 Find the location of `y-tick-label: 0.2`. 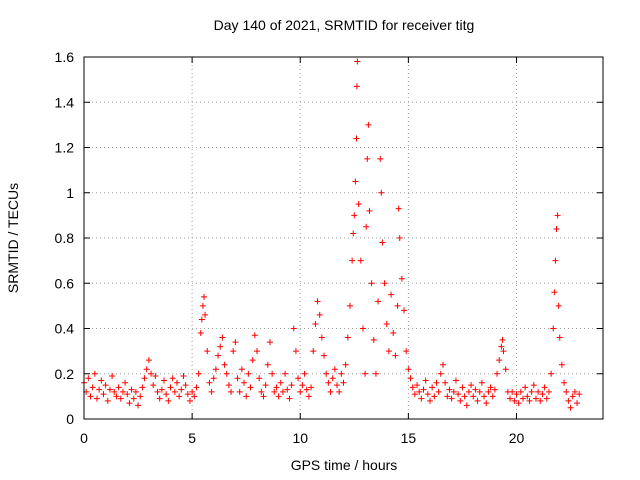

y-tick-label: 0.2 is located at coordinates (65, 374).